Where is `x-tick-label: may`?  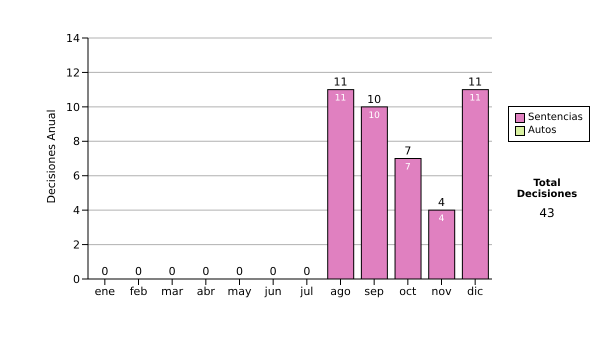 x-tick-label: may is located at coordinates (240, 291).